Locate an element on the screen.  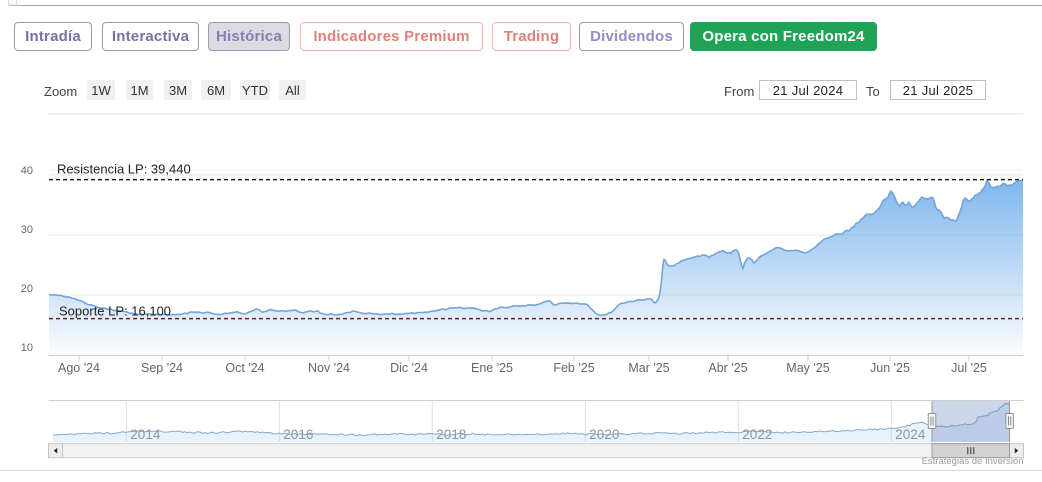
svg-text: 2022 is located at coordinates (757, 434).